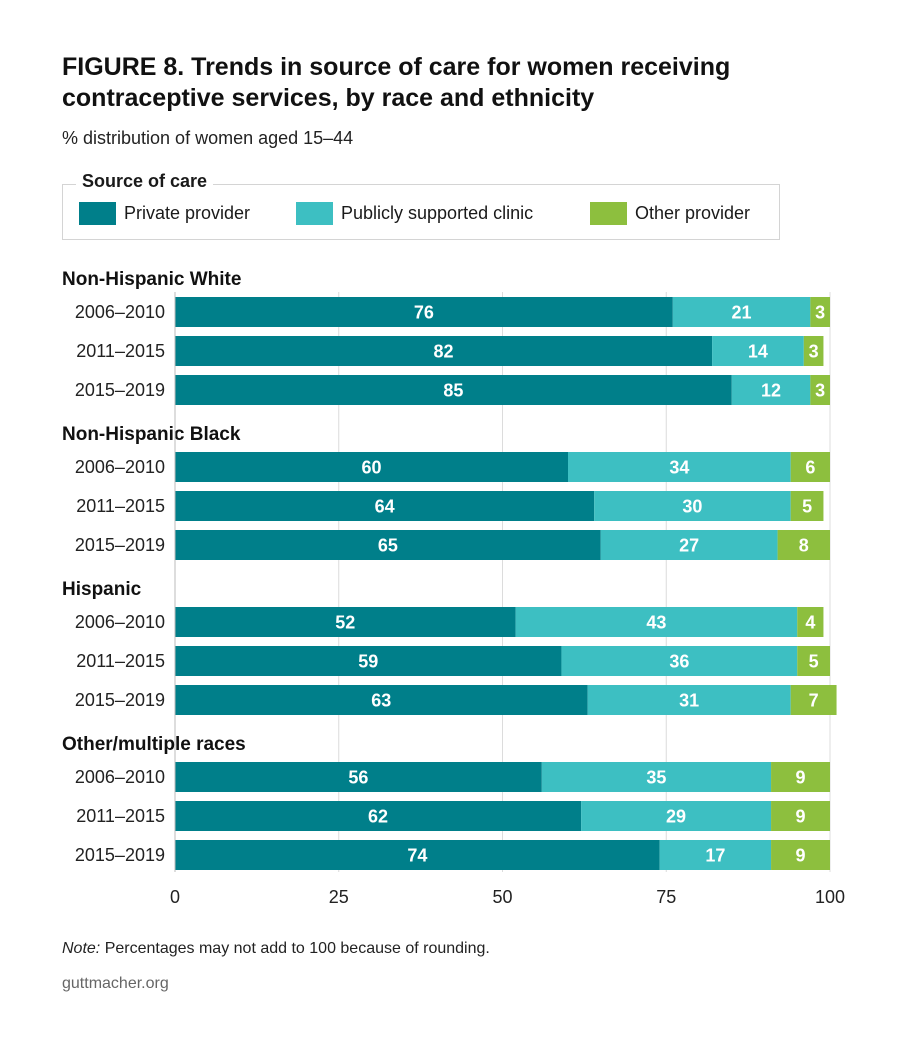  I want to click on data-label: 43, so click(656, 623).